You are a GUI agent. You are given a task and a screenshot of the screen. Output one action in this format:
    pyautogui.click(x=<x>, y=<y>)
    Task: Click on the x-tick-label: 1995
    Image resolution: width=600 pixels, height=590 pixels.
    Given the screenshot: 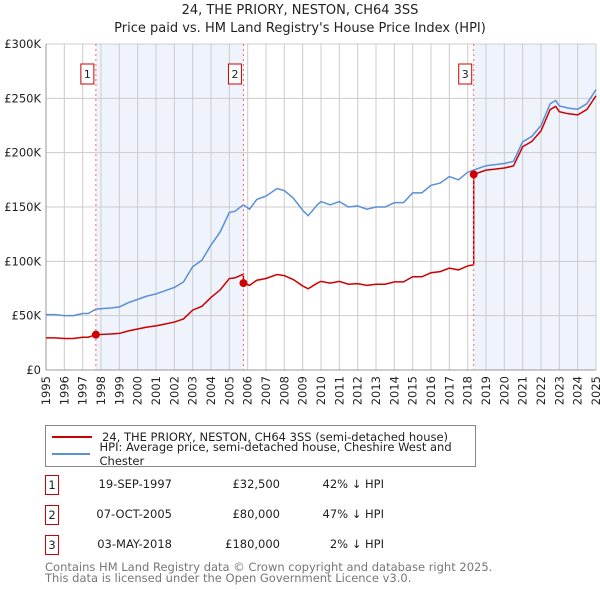 What is the action you would take?
    pyautogui.click(x=46, y=390)
    